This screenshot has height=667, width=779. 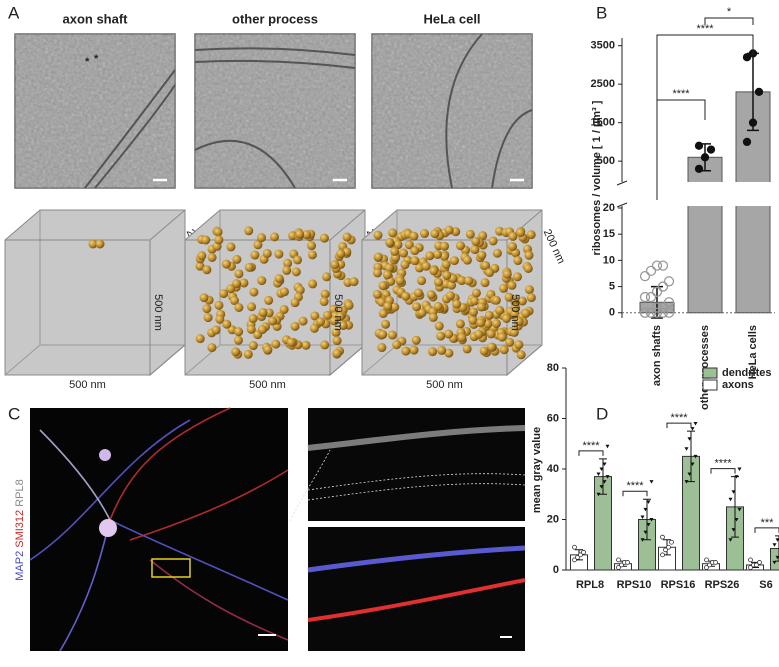 I want to click on stain-name: RPL8, so click(x=20, y=493).